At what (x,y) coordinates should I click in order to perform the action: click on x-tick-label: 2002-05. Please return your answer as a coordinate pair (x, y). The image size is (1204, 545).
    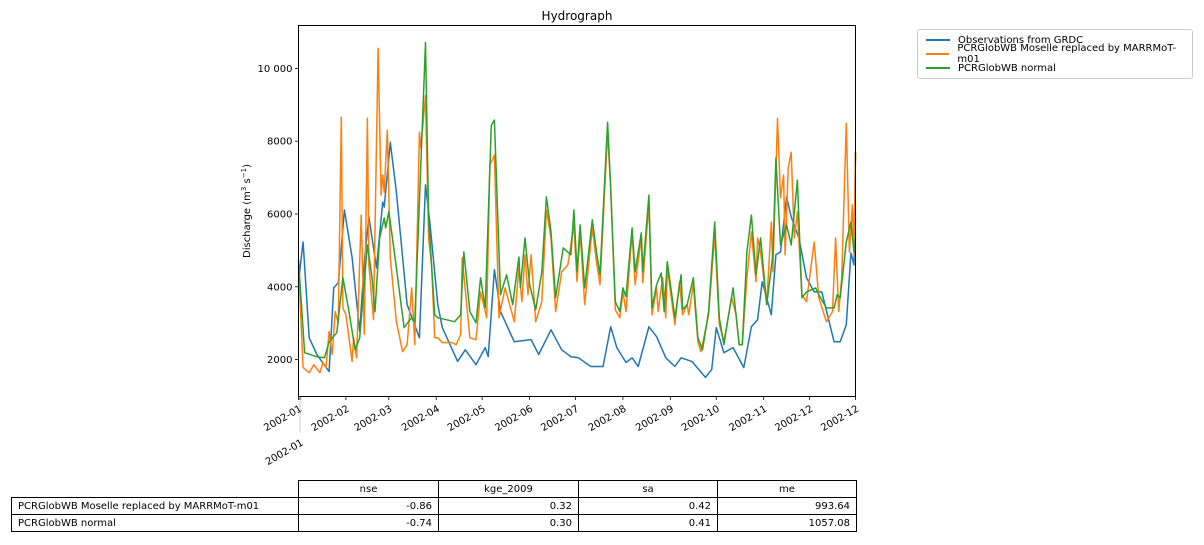
    Looking at the image, I should click on (467, 419).